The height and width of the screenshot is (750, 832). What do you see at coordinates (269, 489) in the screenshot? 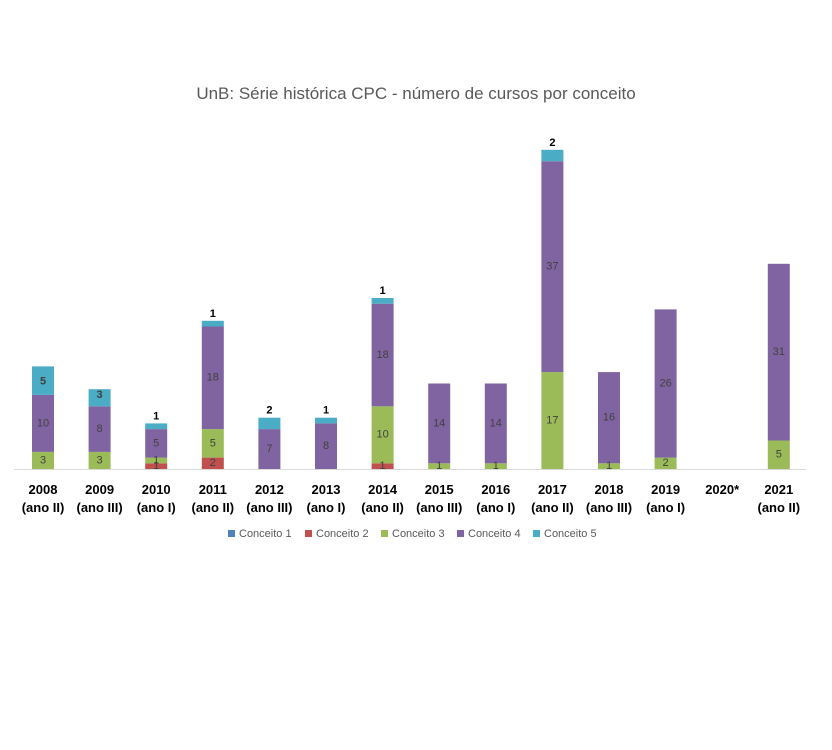
I see `category-label: 2012` at bounding box center [269, 489].